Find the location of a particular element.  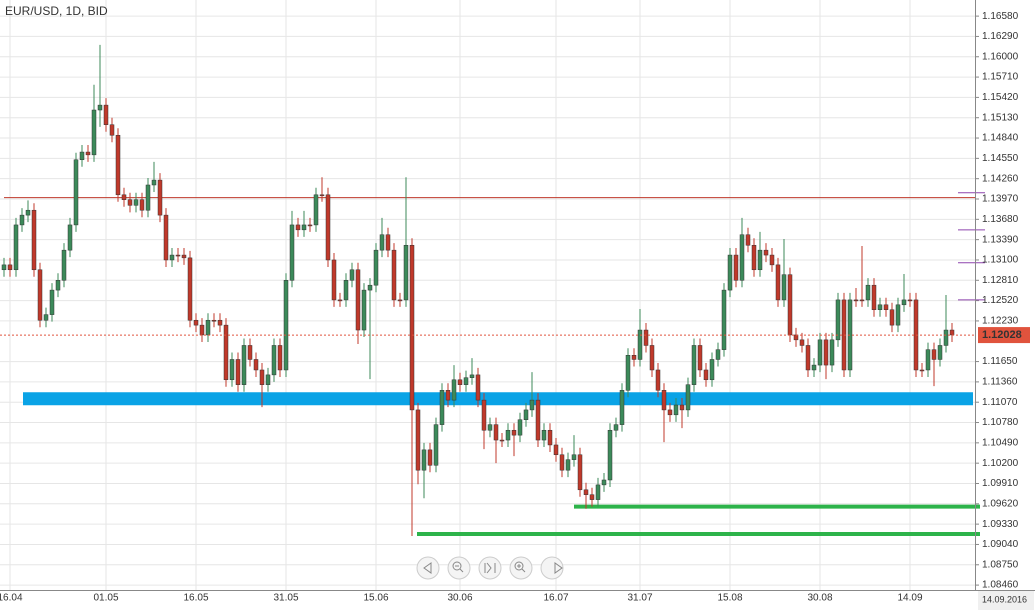

zoom-out-button is located at coordinates (459, 568).